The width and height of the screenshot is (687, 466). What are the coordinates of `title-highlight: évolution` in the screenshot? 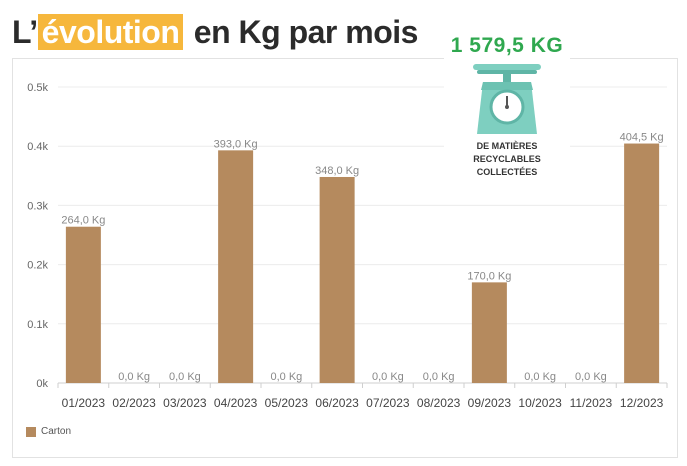 It's located at (110, 32).